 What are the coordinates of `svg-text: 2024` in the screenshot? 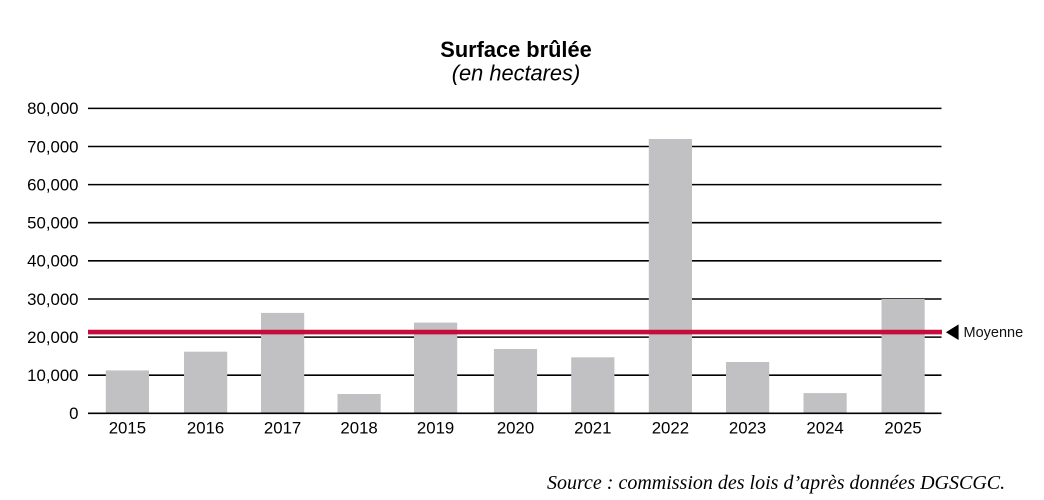 It's located at (824, 428).